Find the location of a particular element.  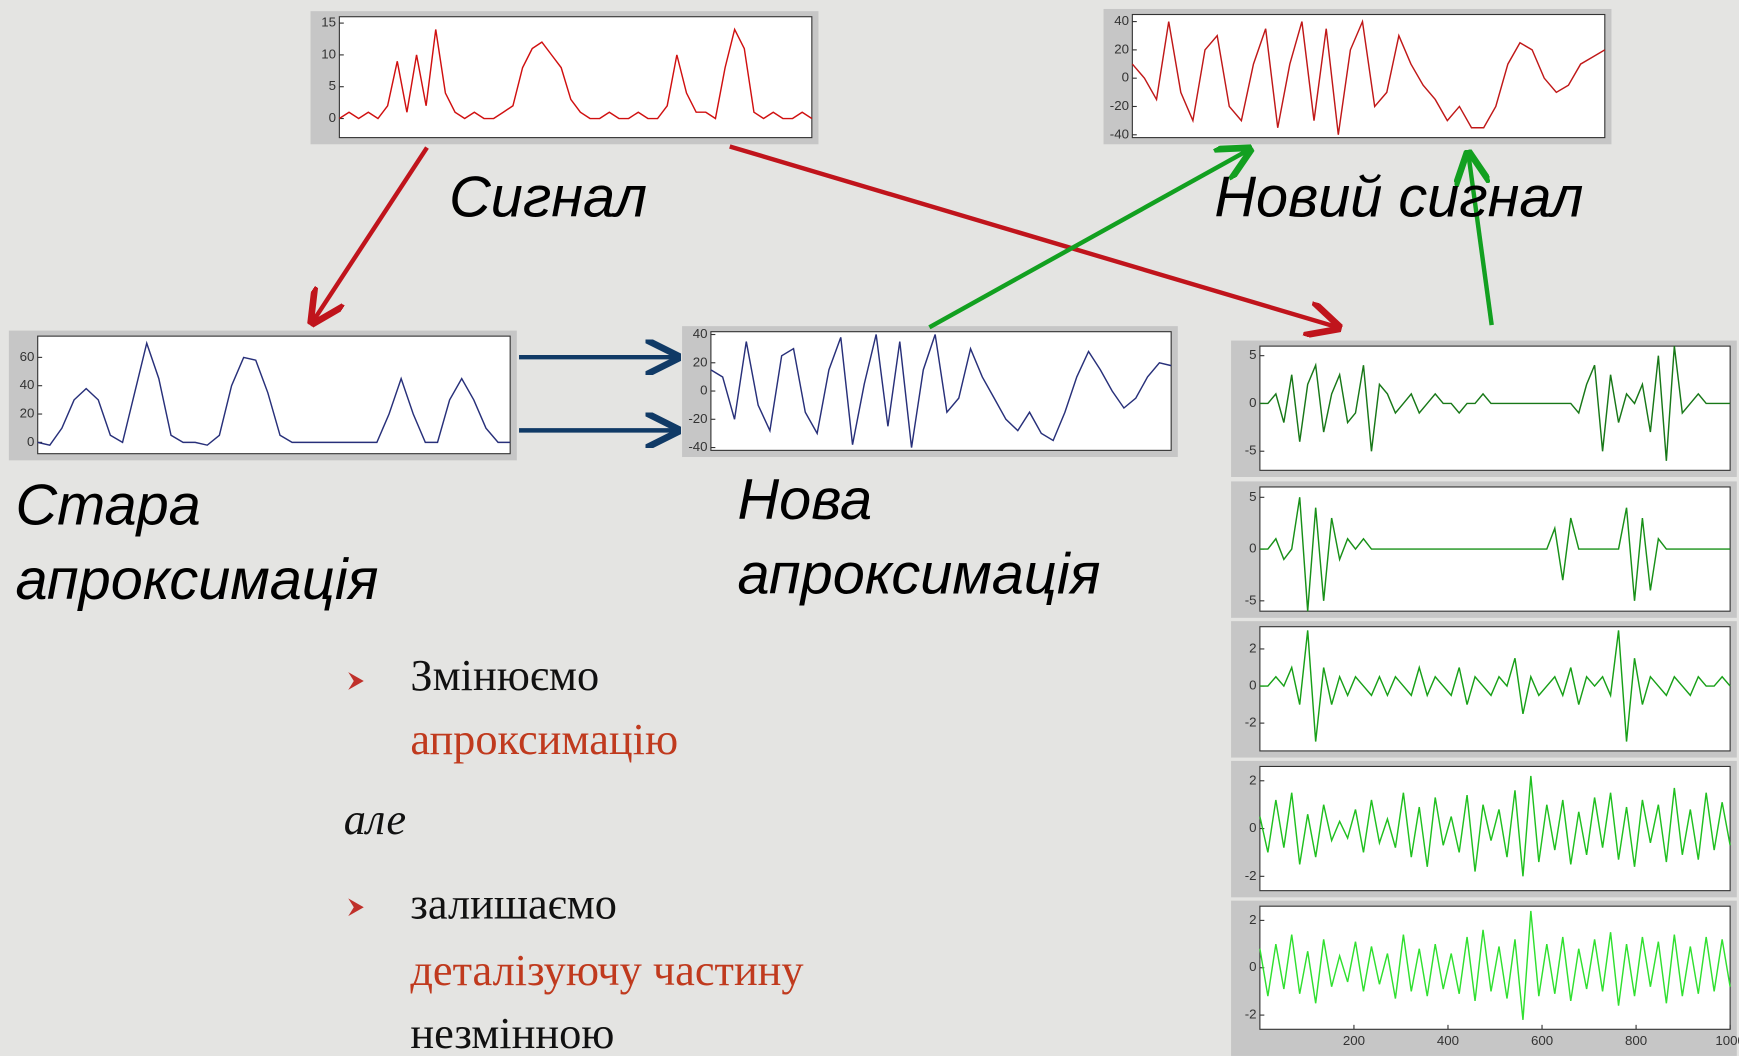

y-tick-label: 60 is located at coordinates (27, 356).